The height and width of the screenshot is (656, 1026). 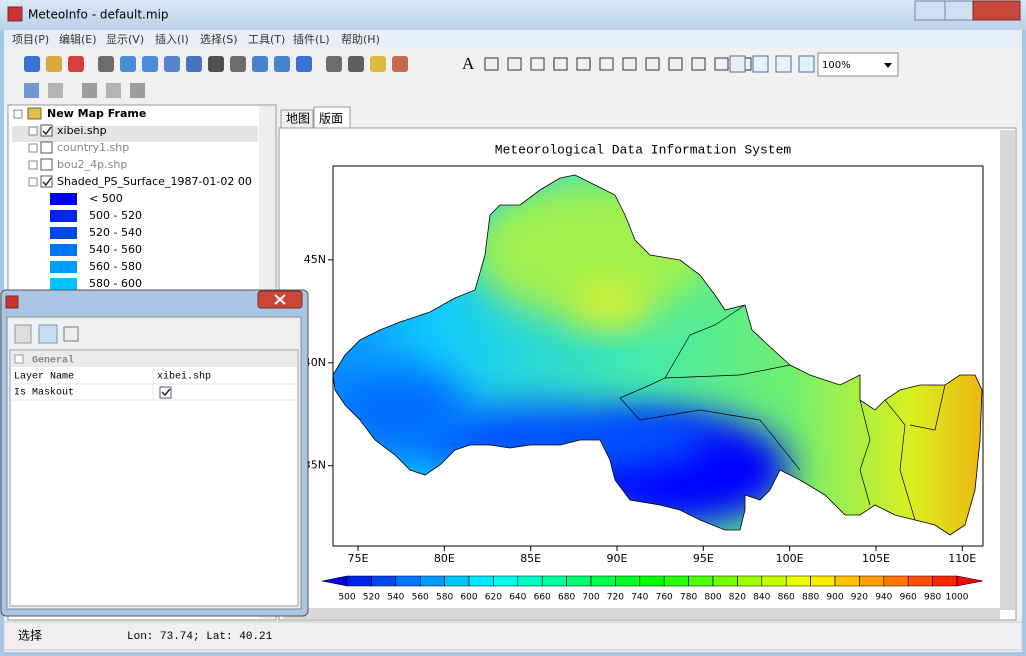 I want to click on x-tick-label: 90E, so click(x=617, y=558).